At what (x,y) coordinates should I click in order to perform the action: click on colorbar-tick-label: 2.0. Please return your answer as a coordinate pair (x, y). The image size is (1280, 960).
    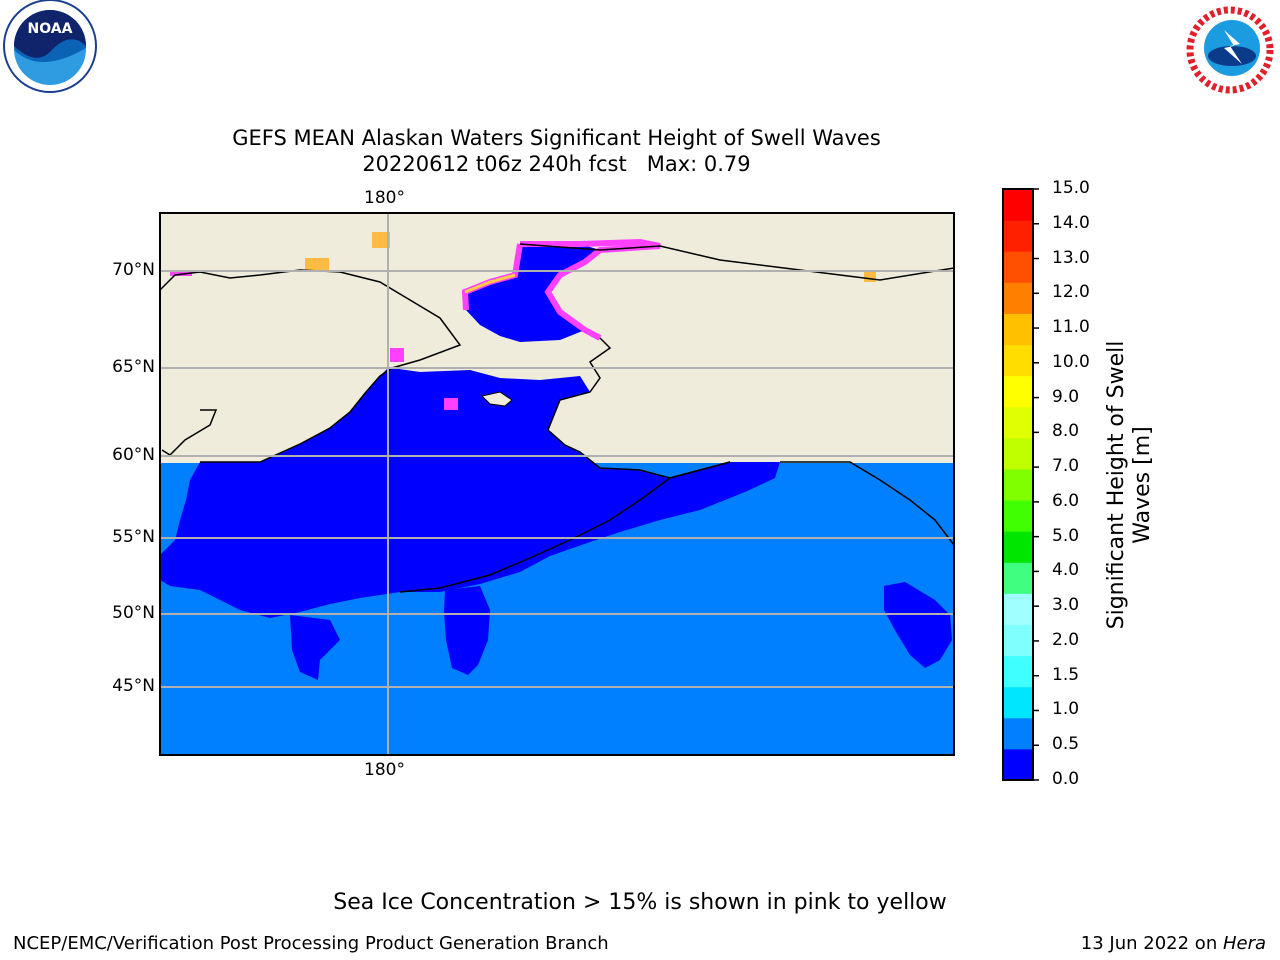
    Looking at the image, I should click on (1066, 639).